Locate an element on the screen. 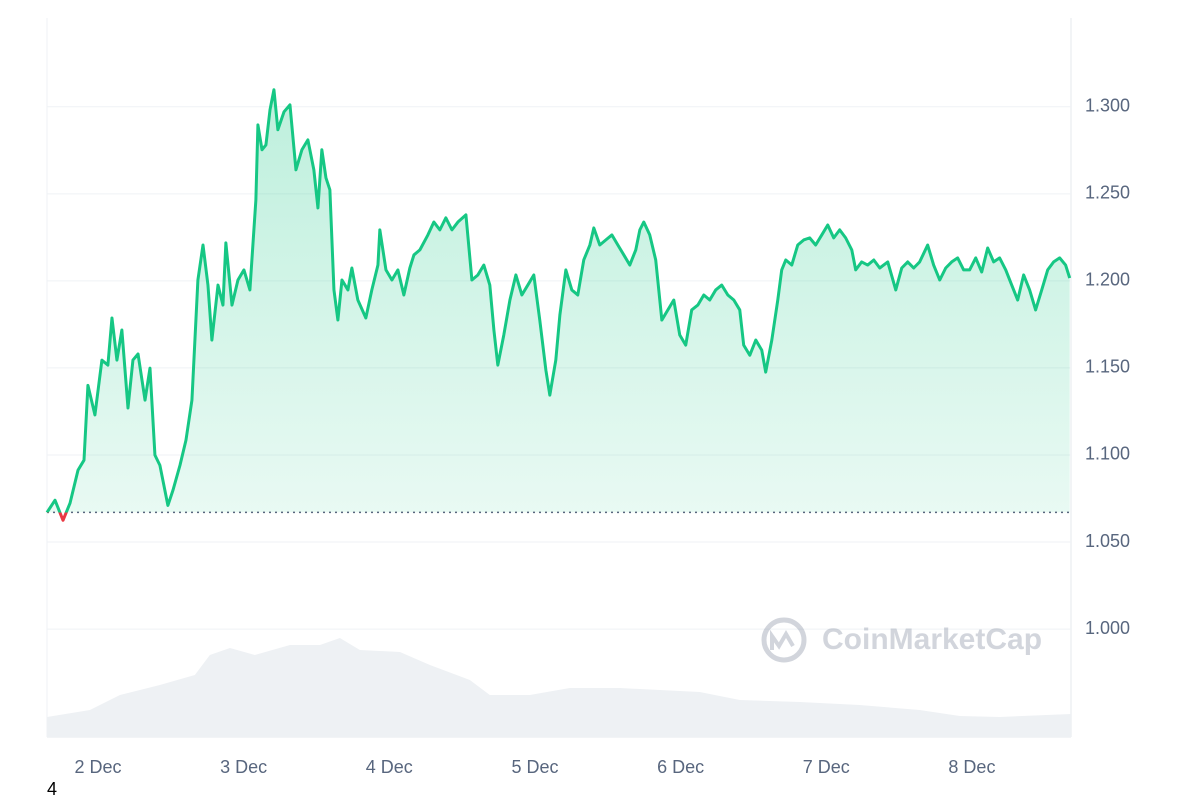  x-tick-label: 6 Dec is located at coordinates (680, 767).